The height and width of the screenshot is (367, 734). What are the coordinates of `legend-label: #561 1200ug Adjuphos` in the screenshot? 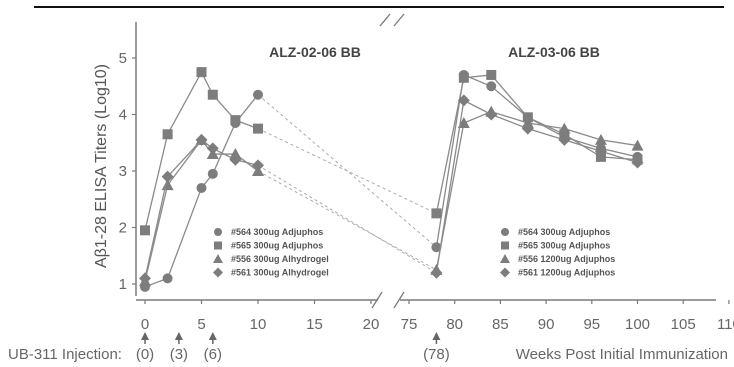 It's located at (566, 273).